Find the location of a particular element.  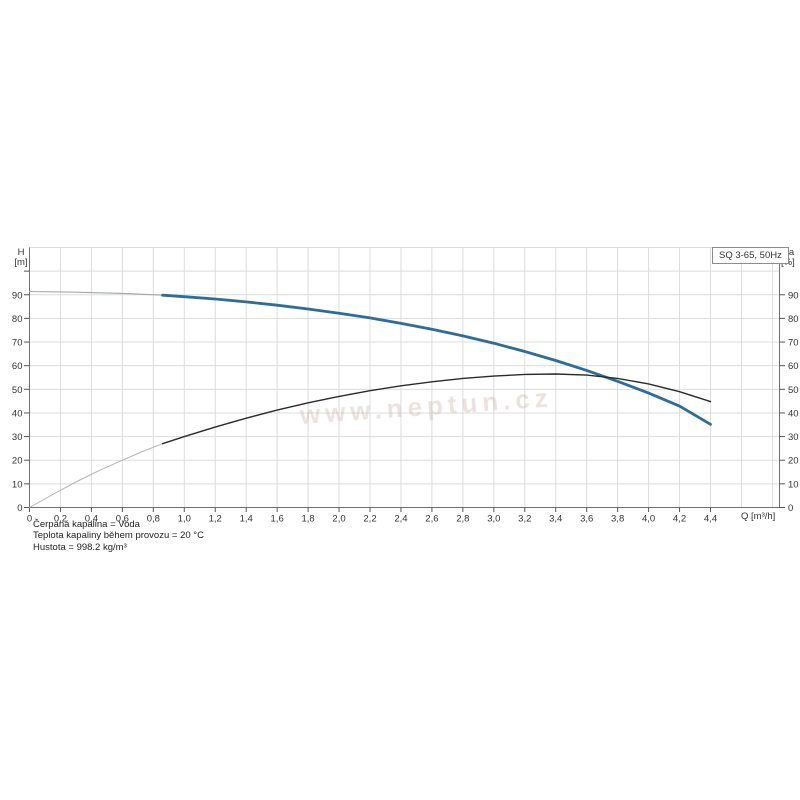

y-tick-label-left: 70 is located at coordinates (17, 343).